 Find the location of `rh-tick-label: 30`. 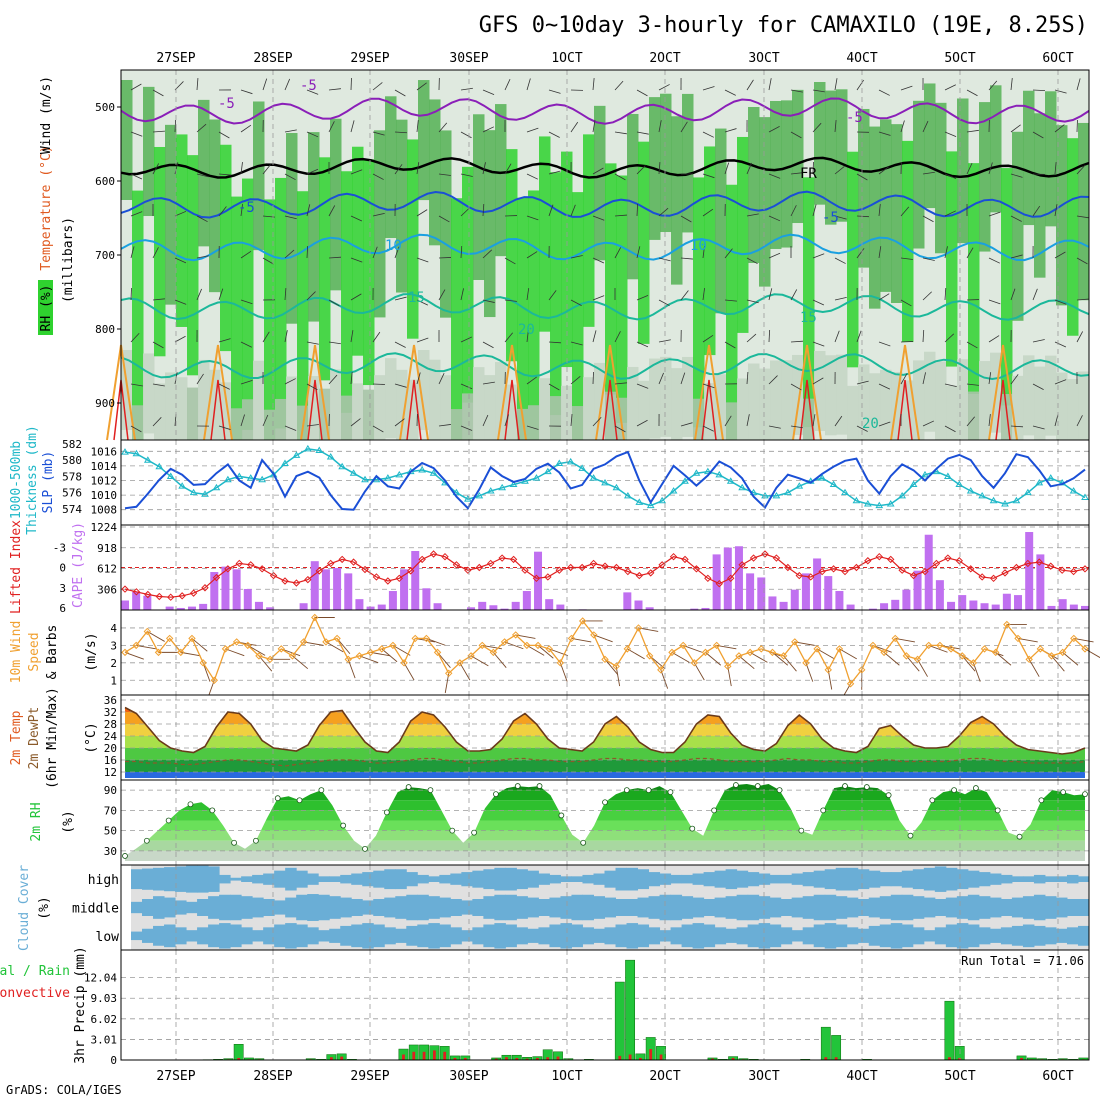

rh-tick-label: 30 is located at coordinates (110, 851).